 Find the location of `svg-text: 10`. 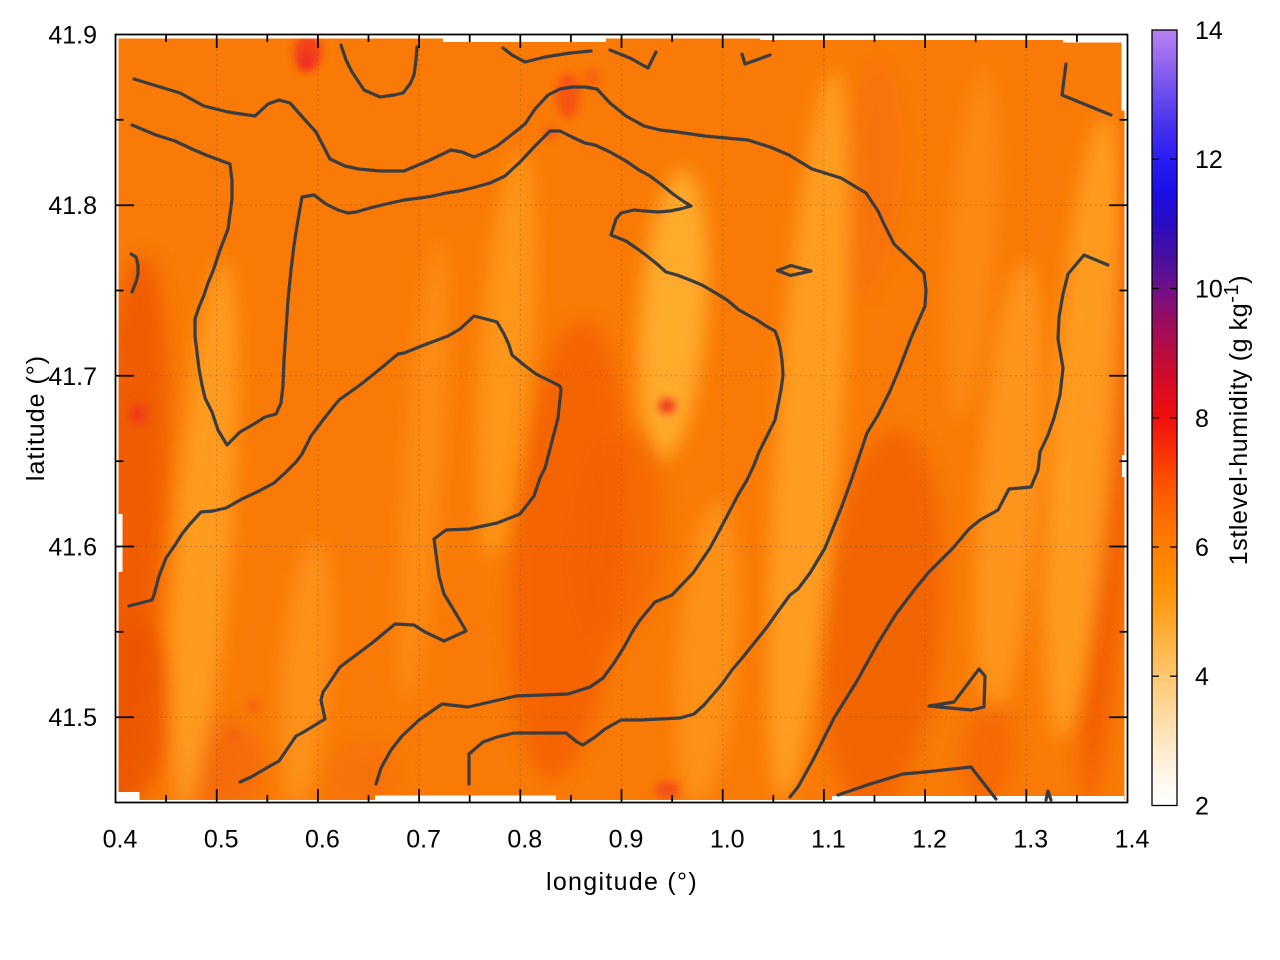

svg-text: 10 is located at coordinates (1209, 290).